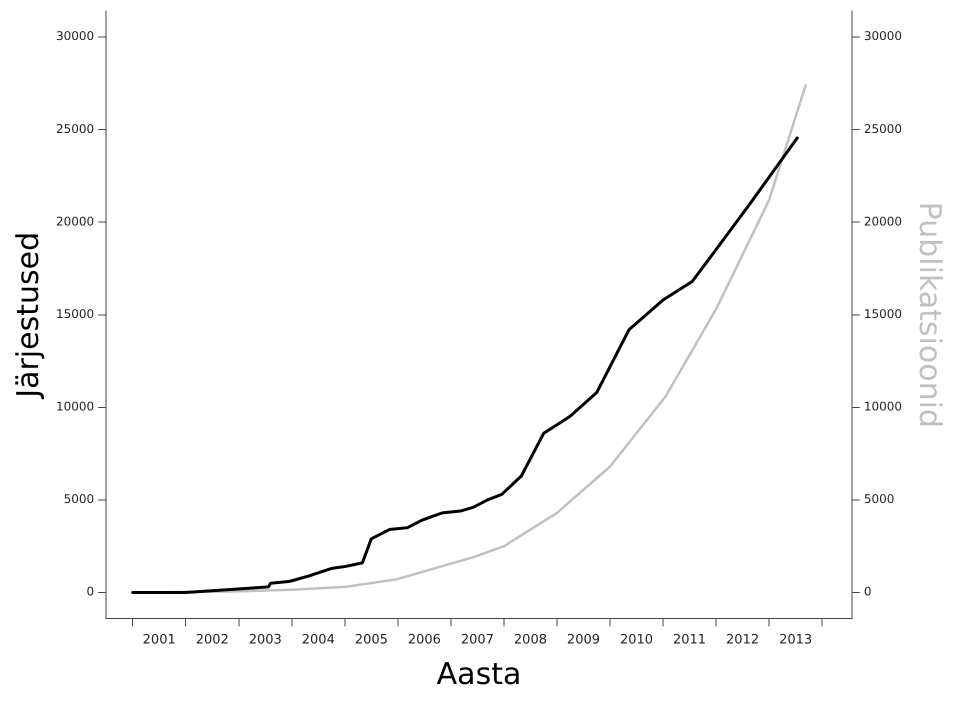  I want to click on x-tick-label: 2003, so click(265, 640).